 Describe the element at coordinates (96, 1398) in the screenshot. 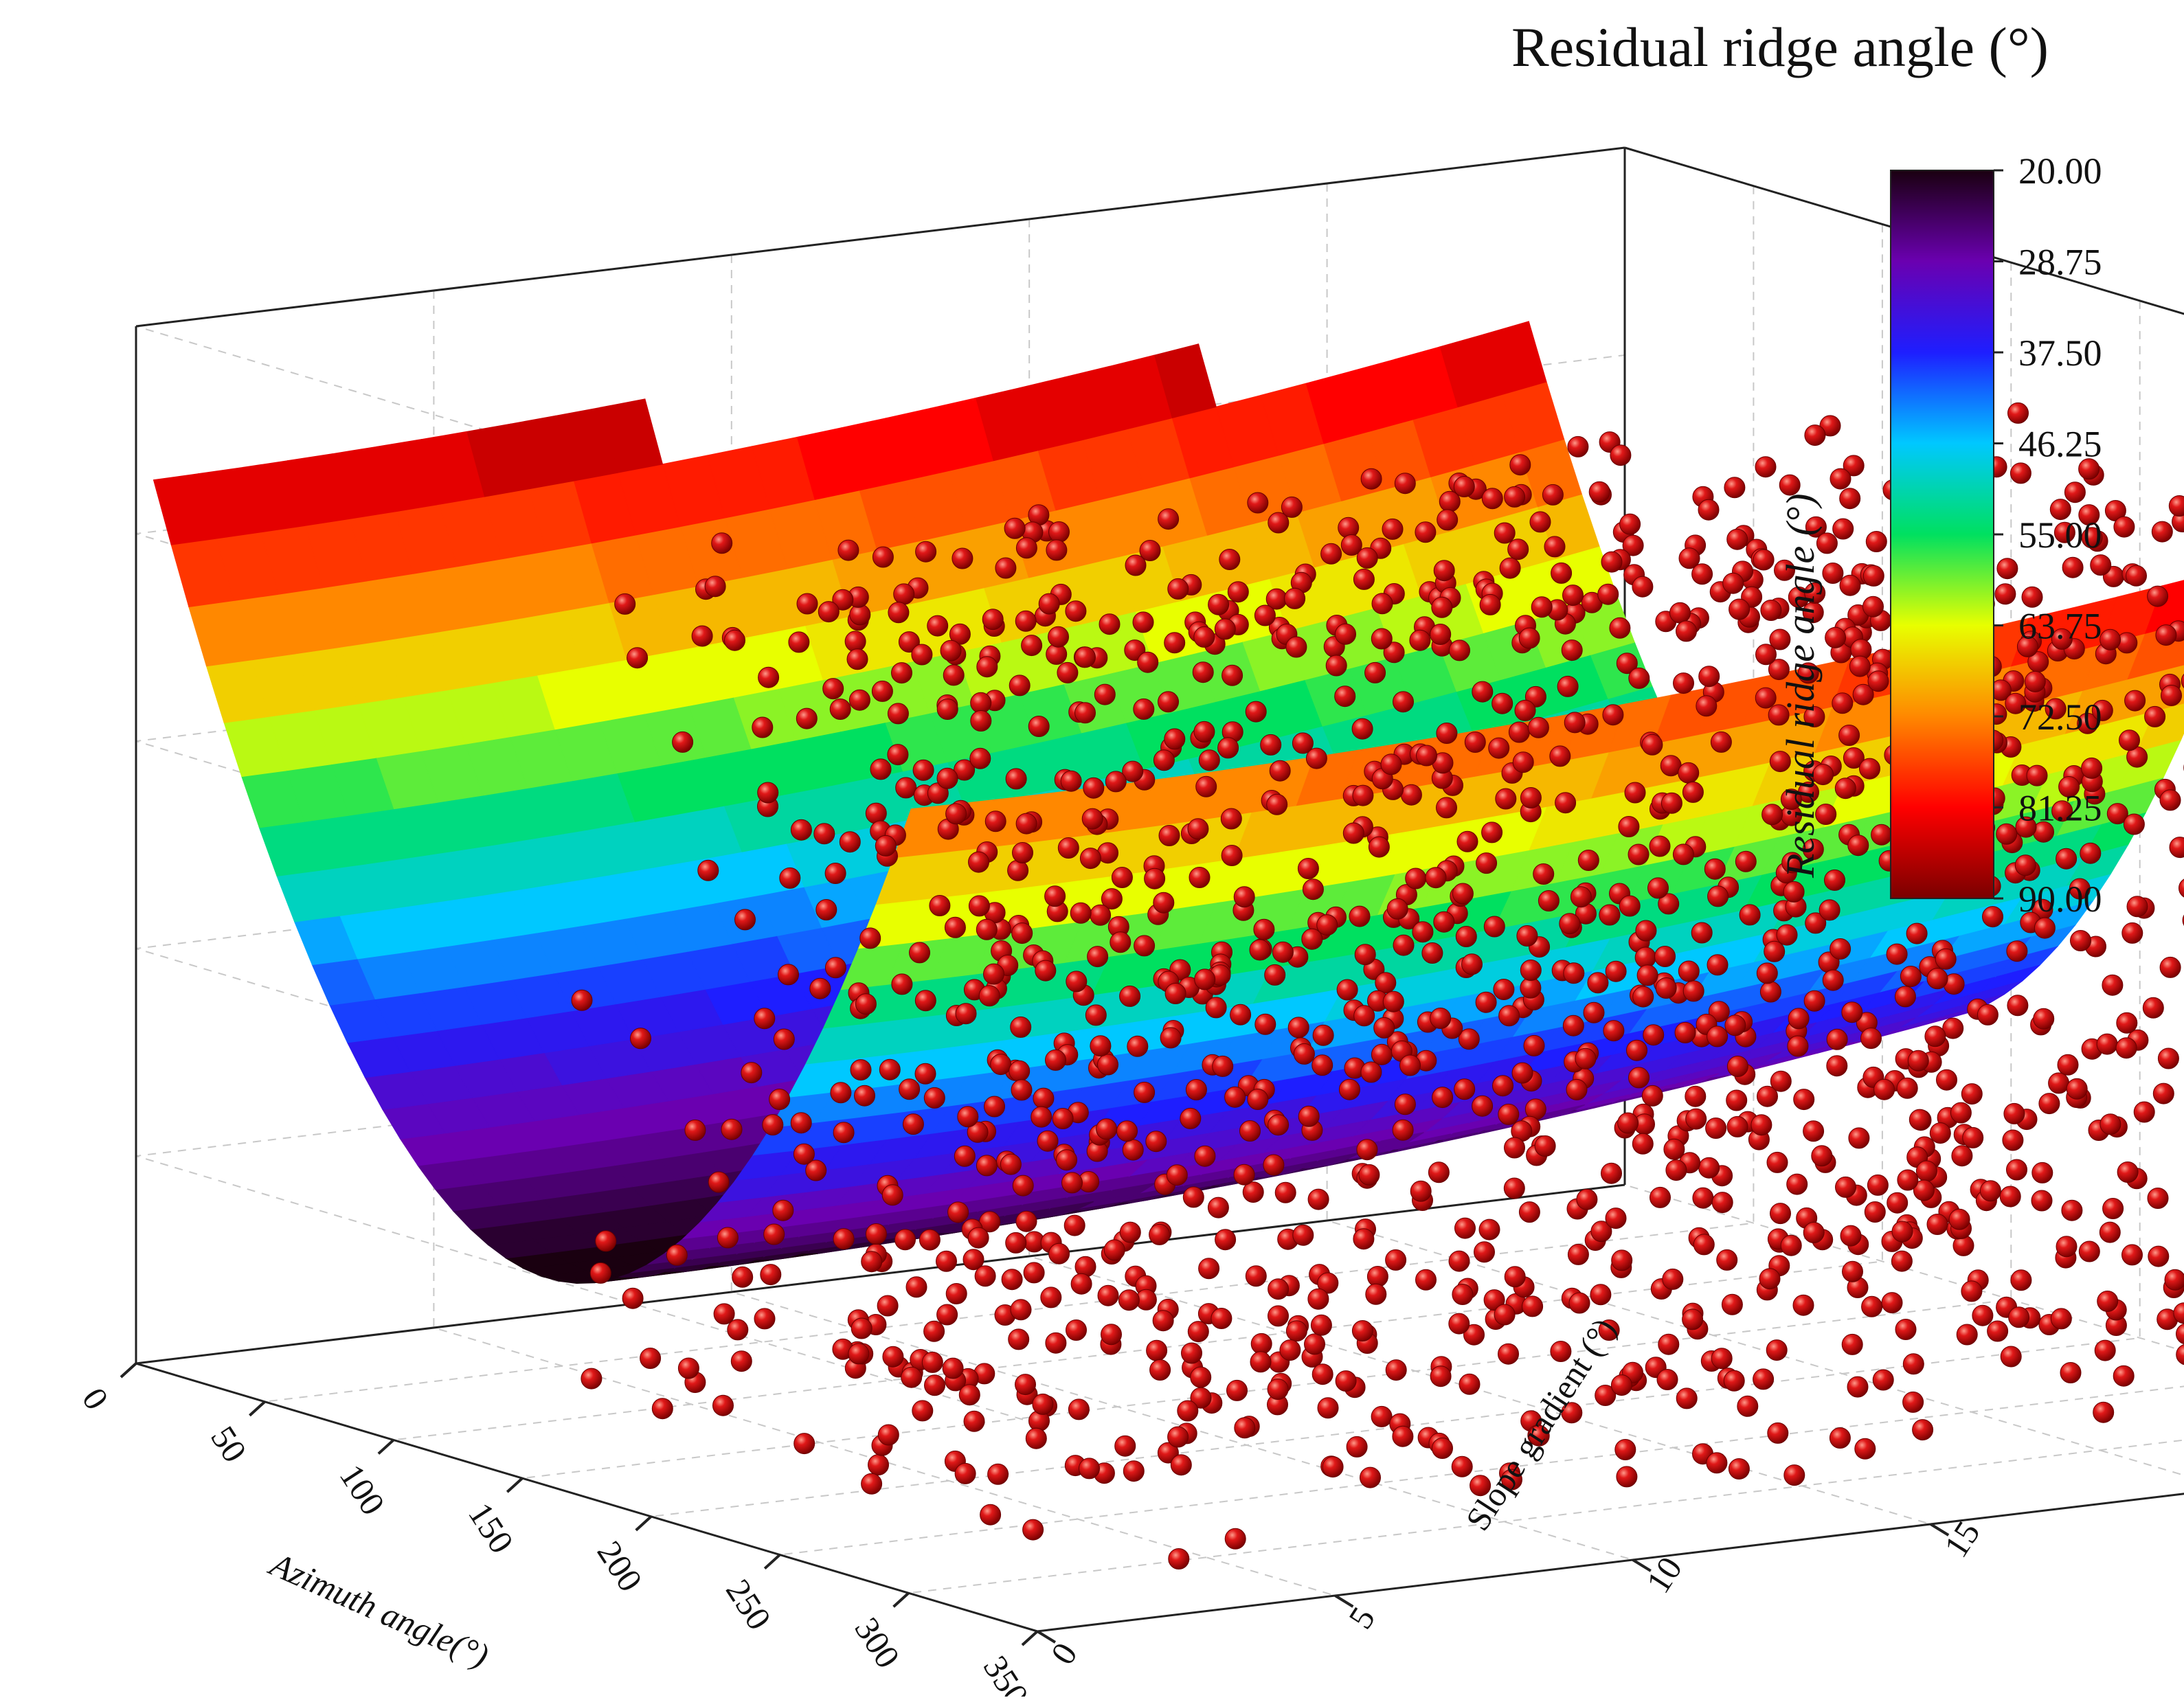

I see `x-tick-label: 0` at that location.